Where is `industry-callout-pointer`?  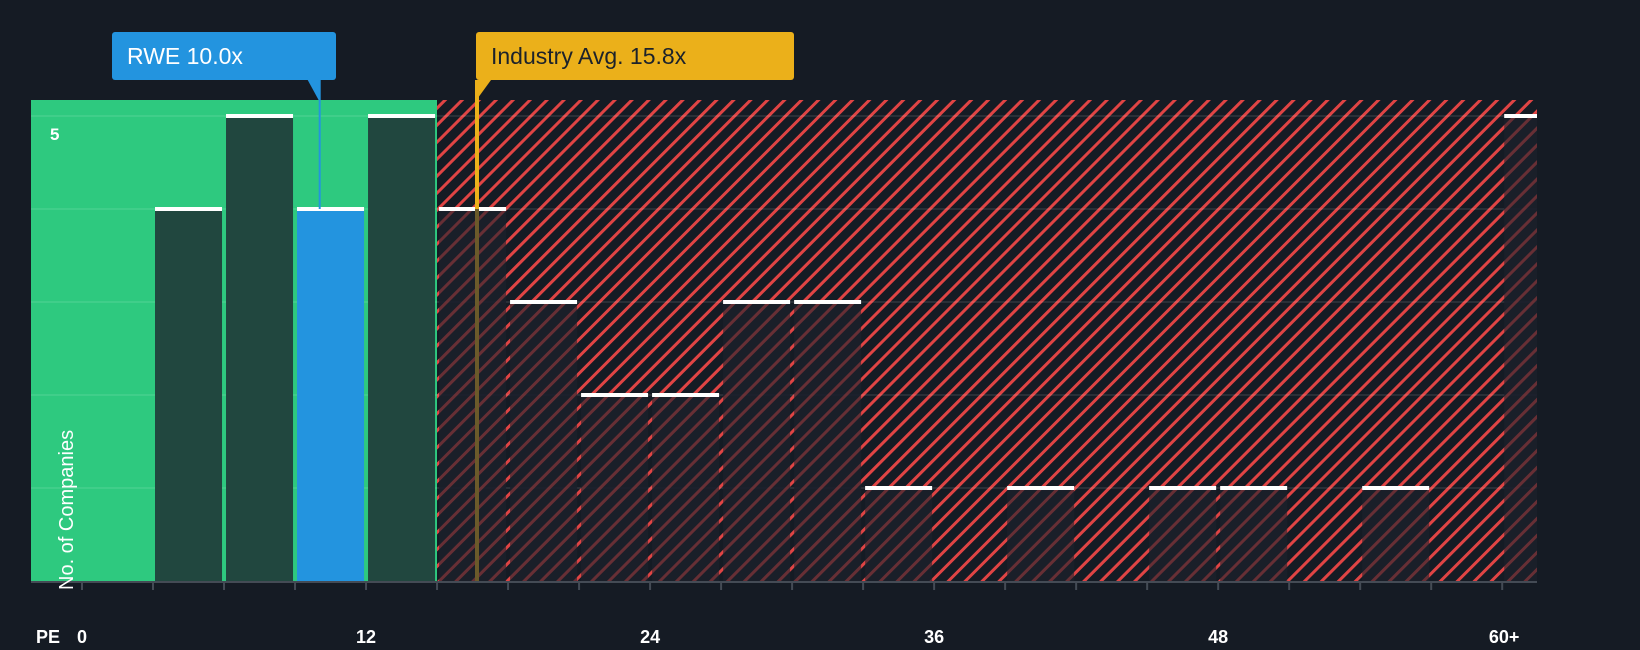 industry-callout-pointer is located at coordinates (483, 91).